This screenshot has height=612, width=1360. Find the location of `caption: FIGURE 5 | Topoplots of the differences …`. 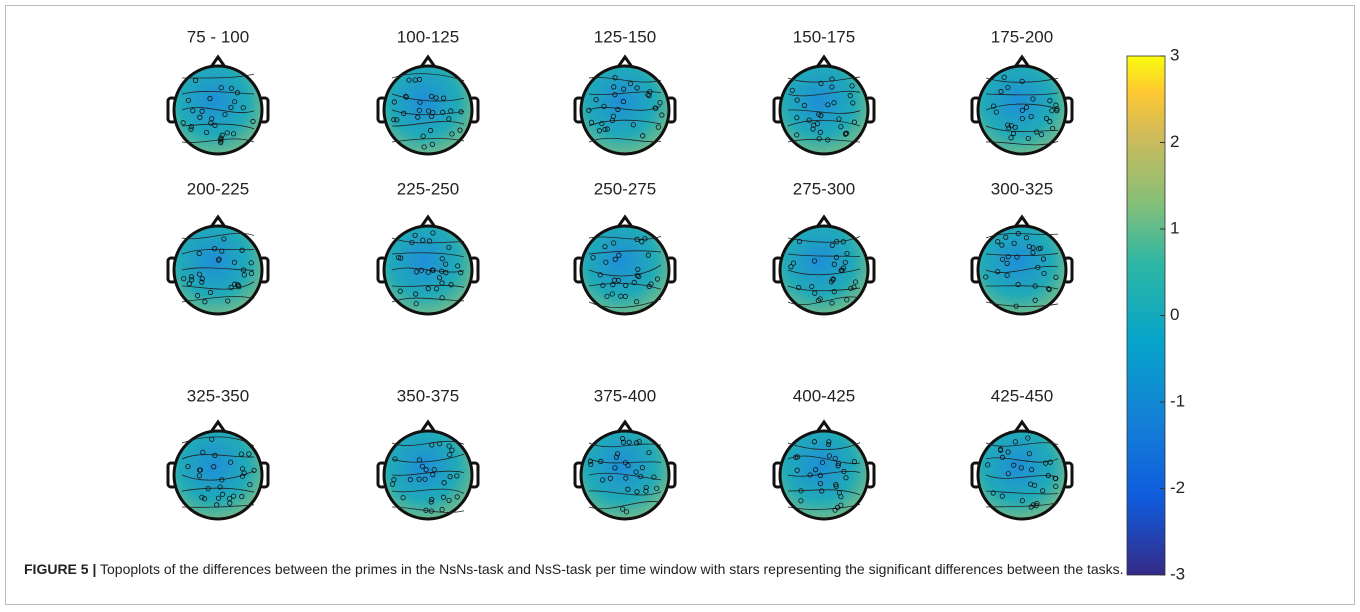

caption: FIGURE 5 | Topoplots of the differences … is located at coordinates (679, 569).